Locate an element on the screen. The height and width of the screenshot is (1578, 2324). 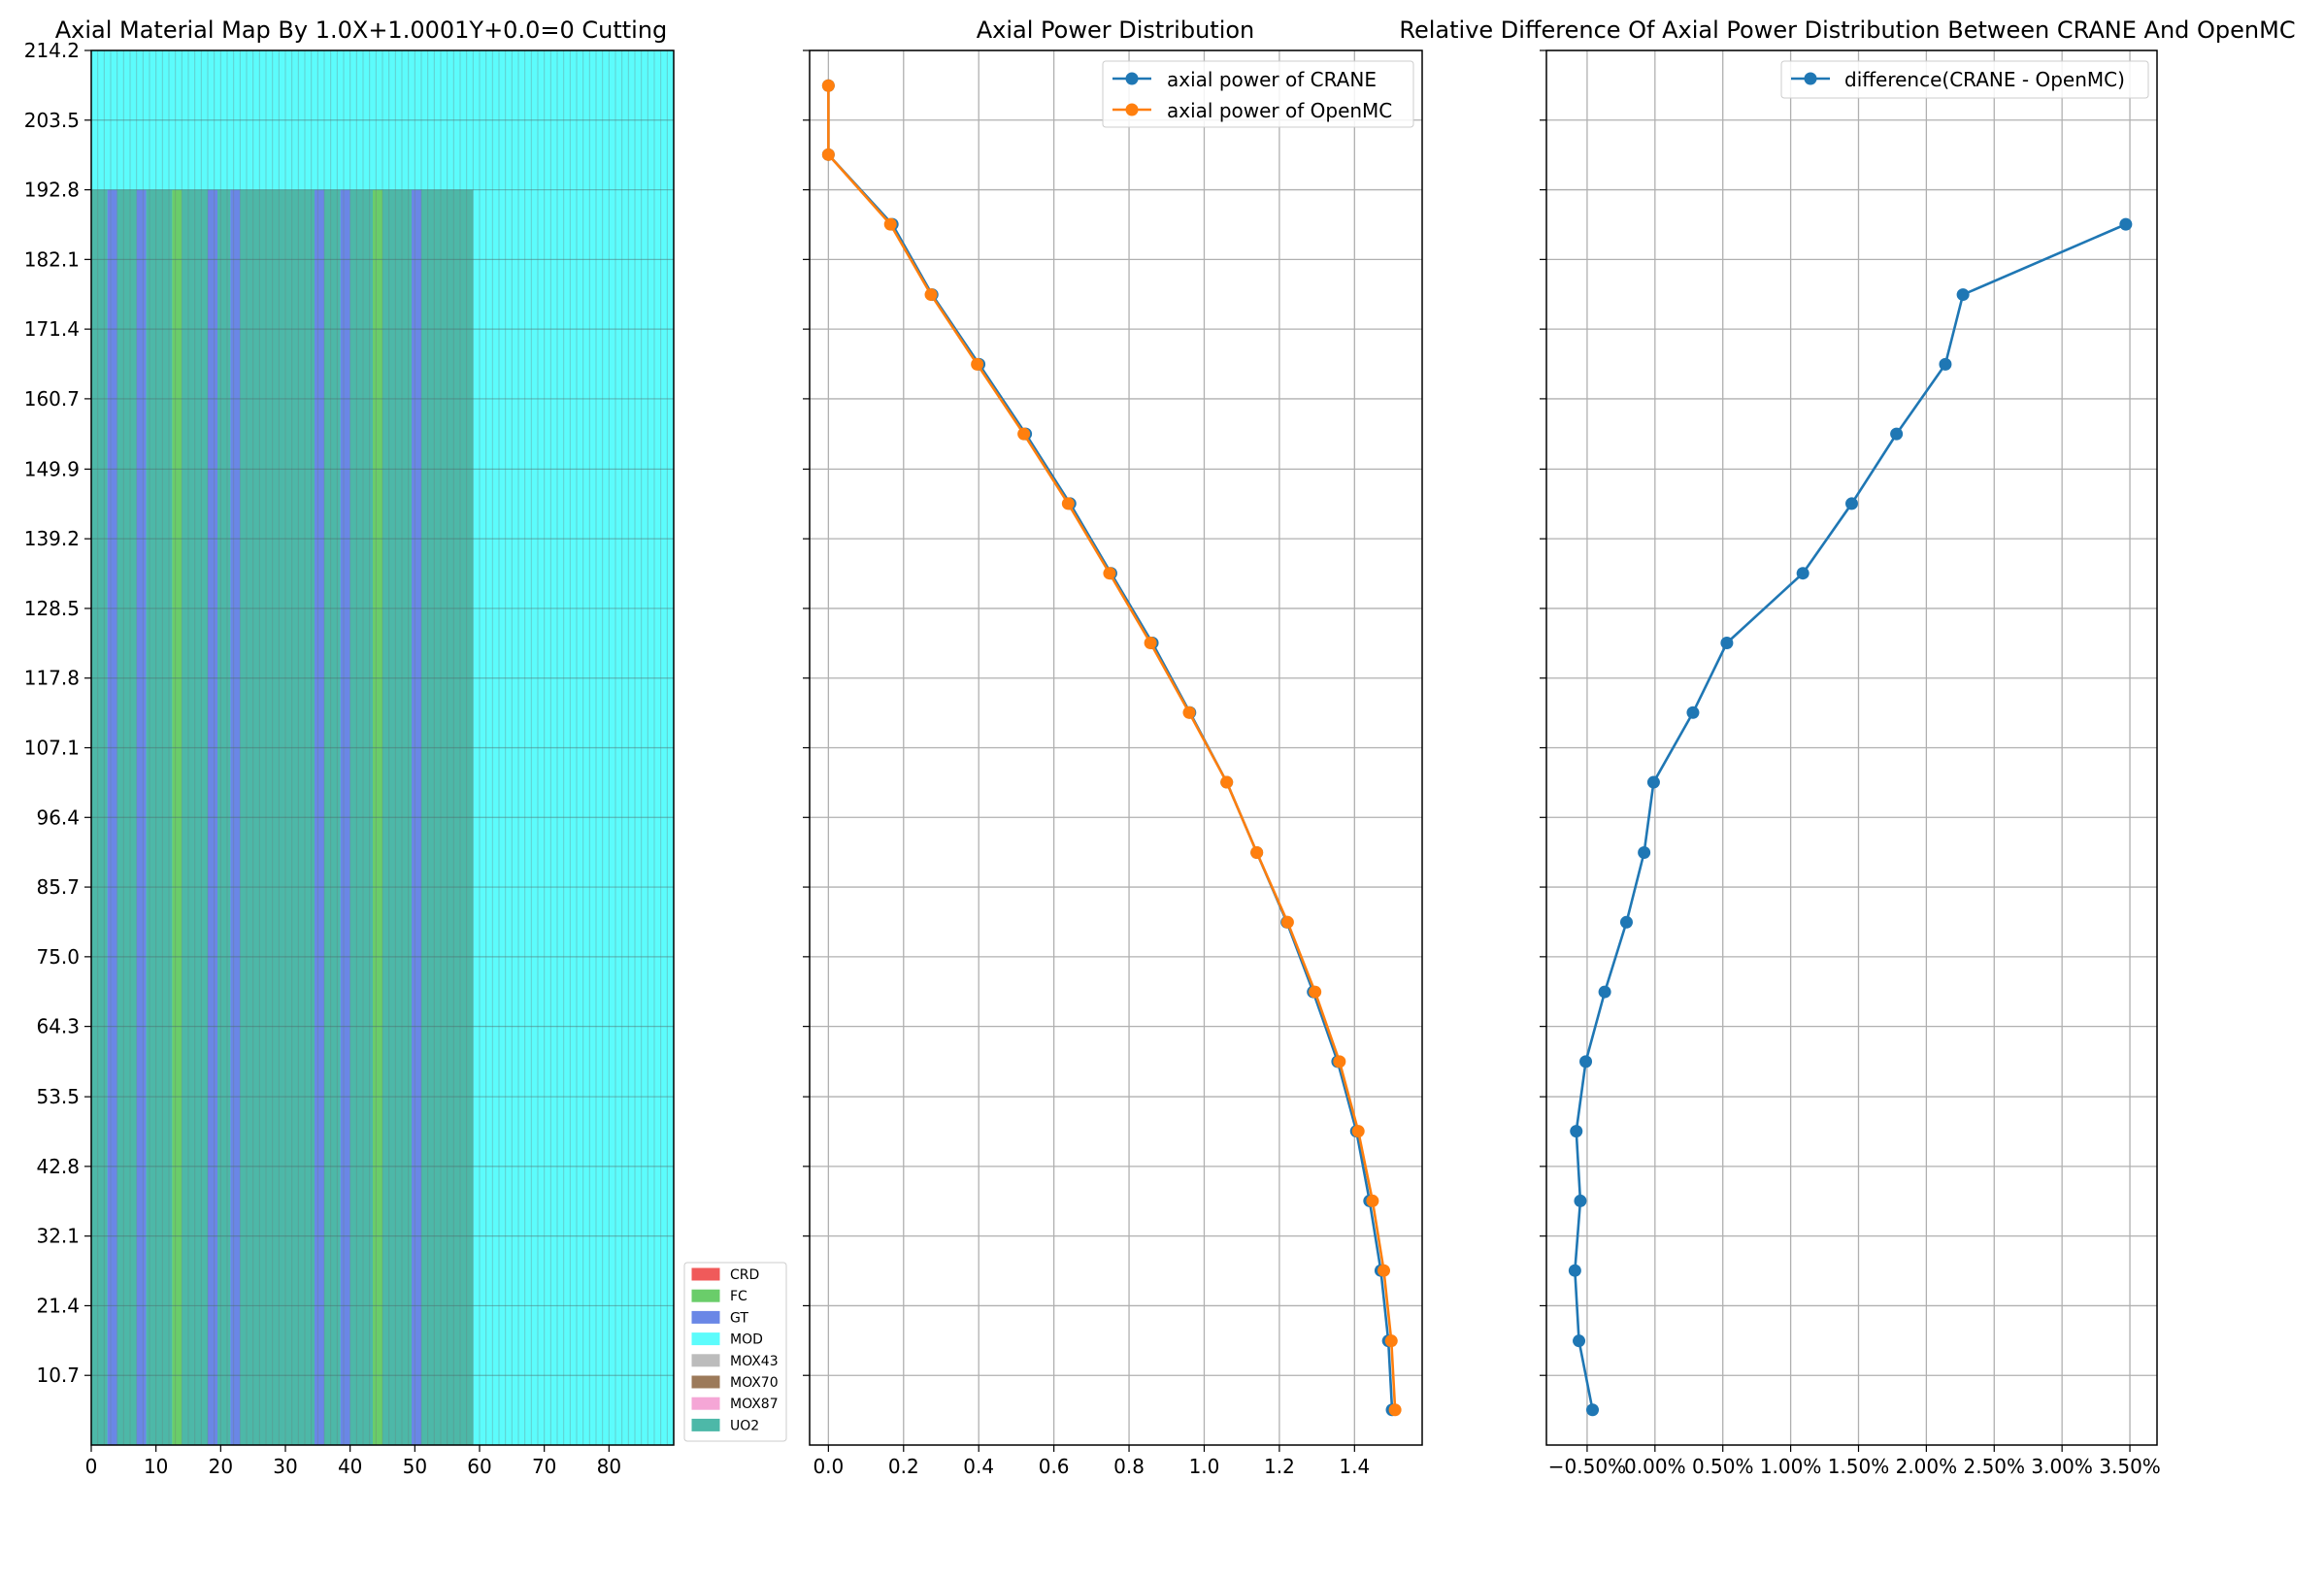
x-tick-label: 0.8 is located at coordinates (1129, 1466).